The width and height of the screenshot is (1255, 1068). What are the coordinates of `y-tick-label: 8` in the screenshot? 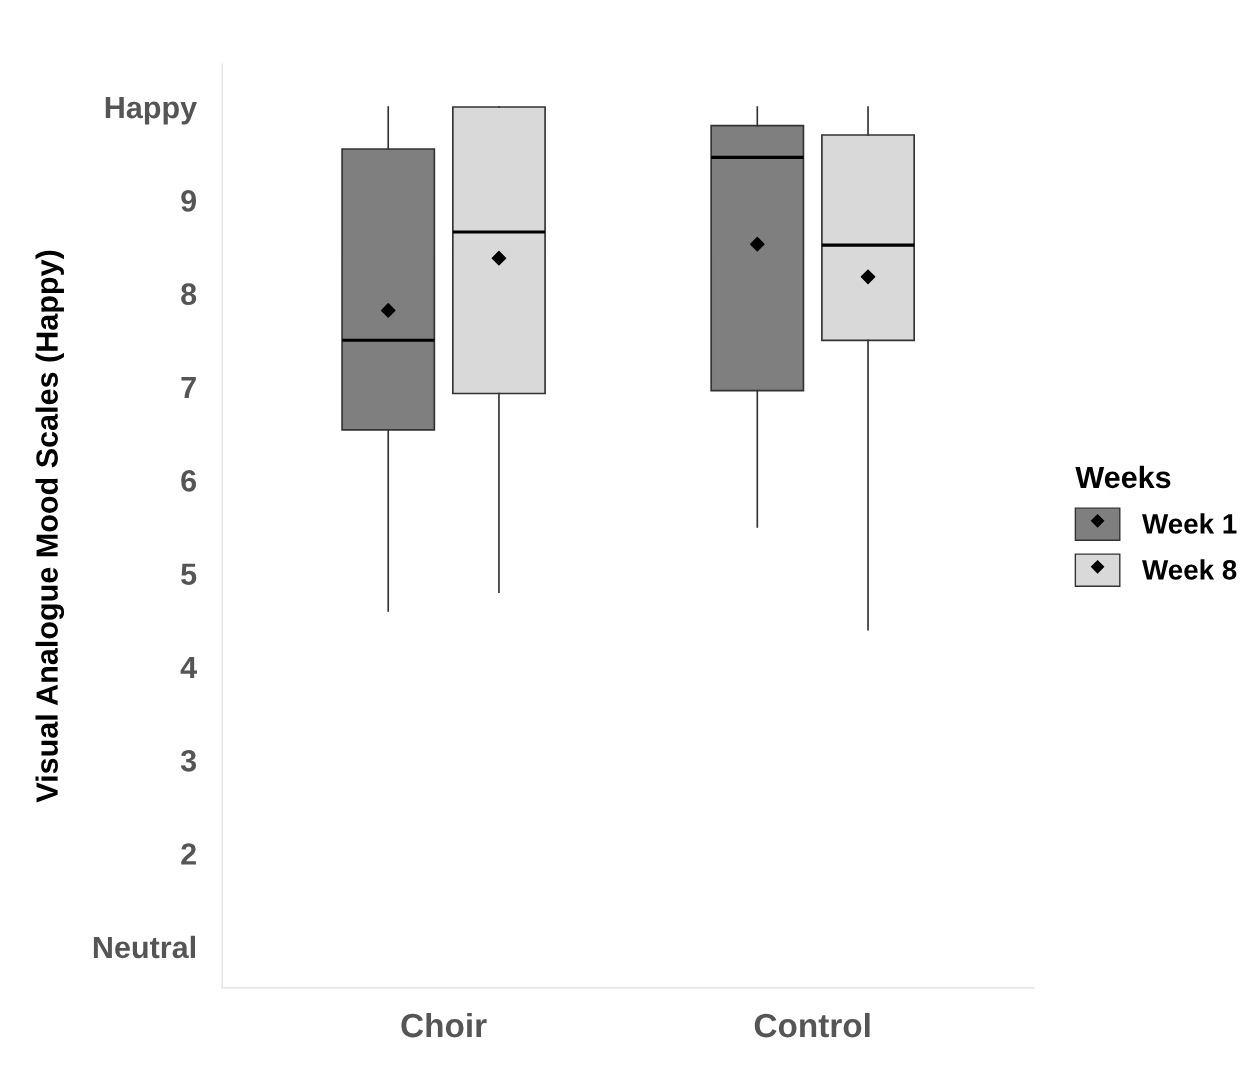 It's located at (189, 294).